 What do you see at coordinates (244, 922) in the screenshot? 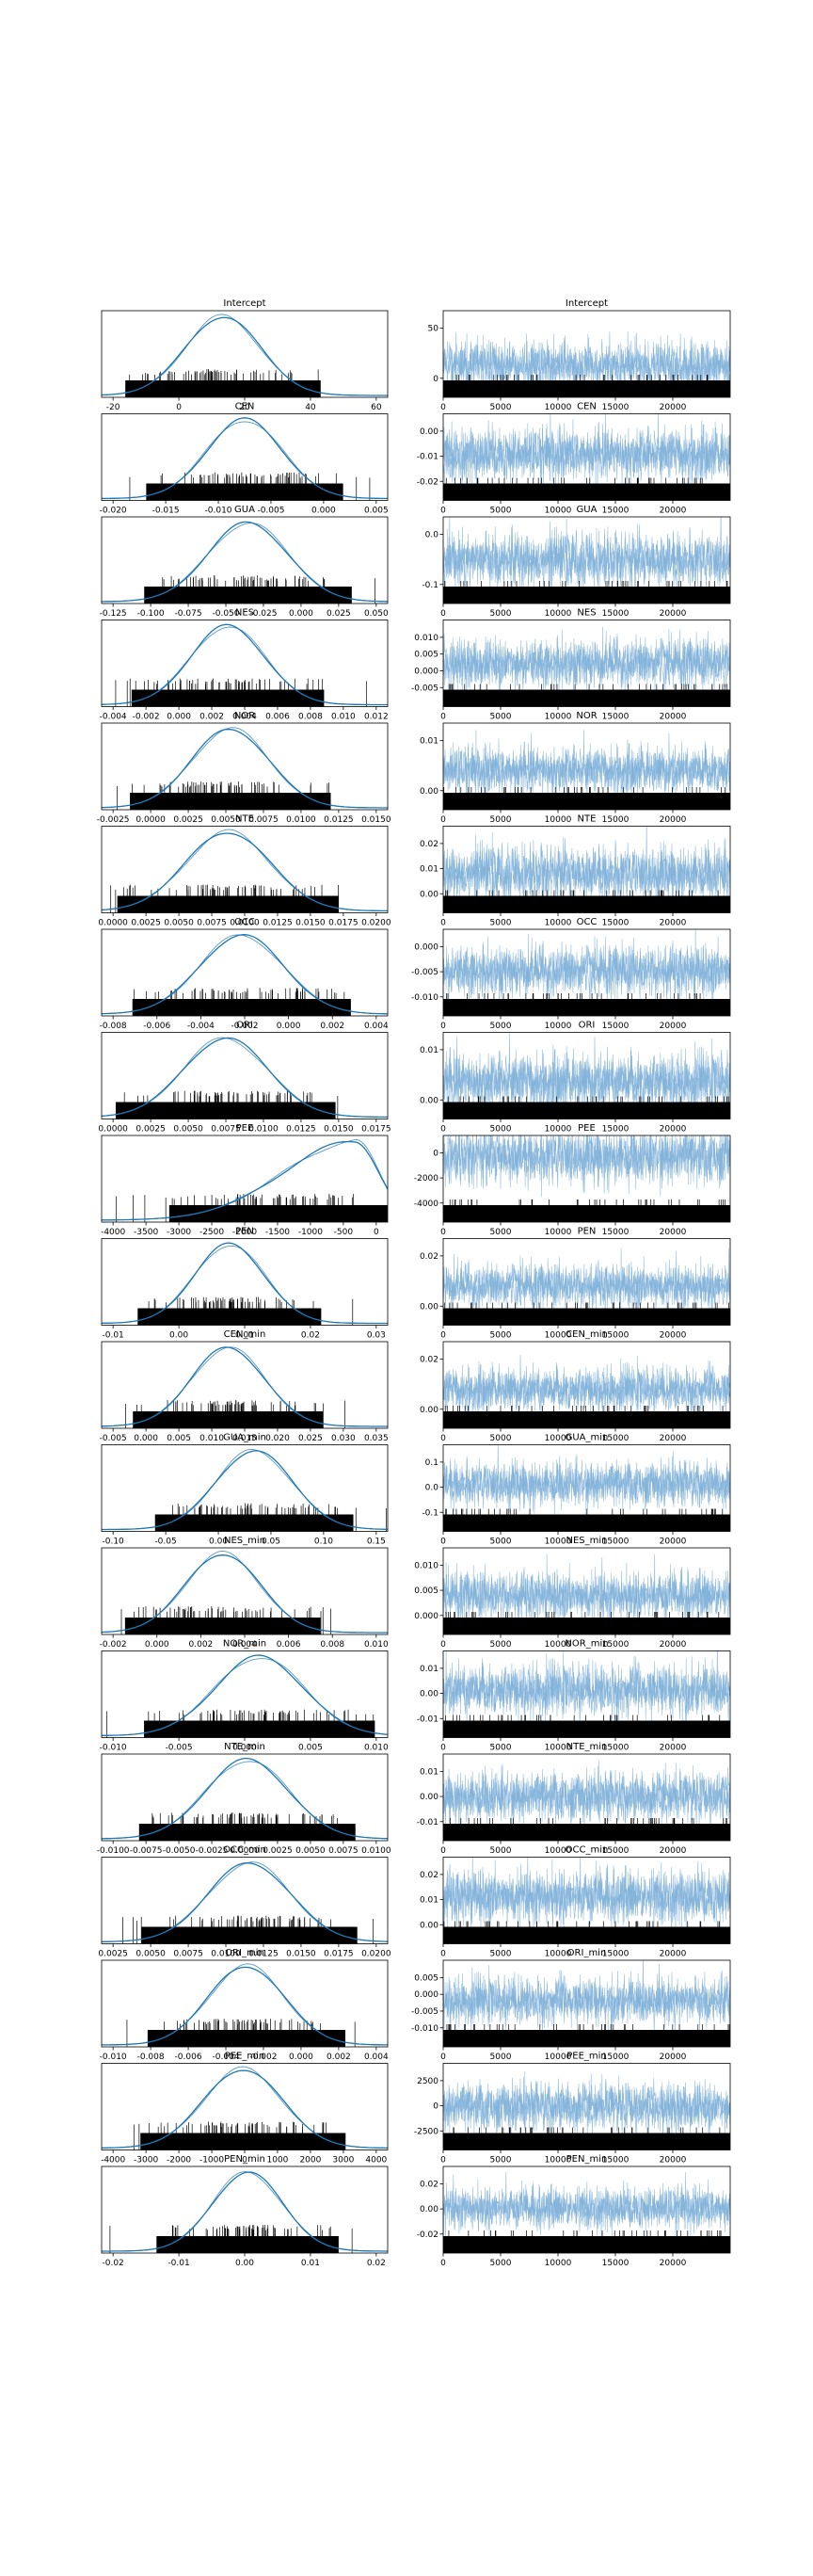
I see `density-title: OCC` at bounding box center [244, 922].